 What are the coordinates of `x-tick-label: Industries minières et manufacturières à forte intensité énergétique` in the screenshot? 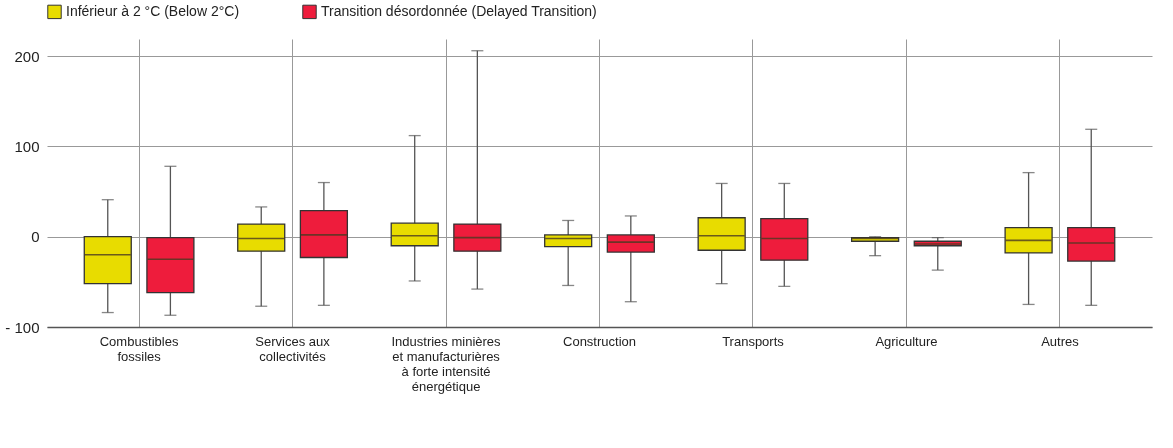 It's located at (446, 363).